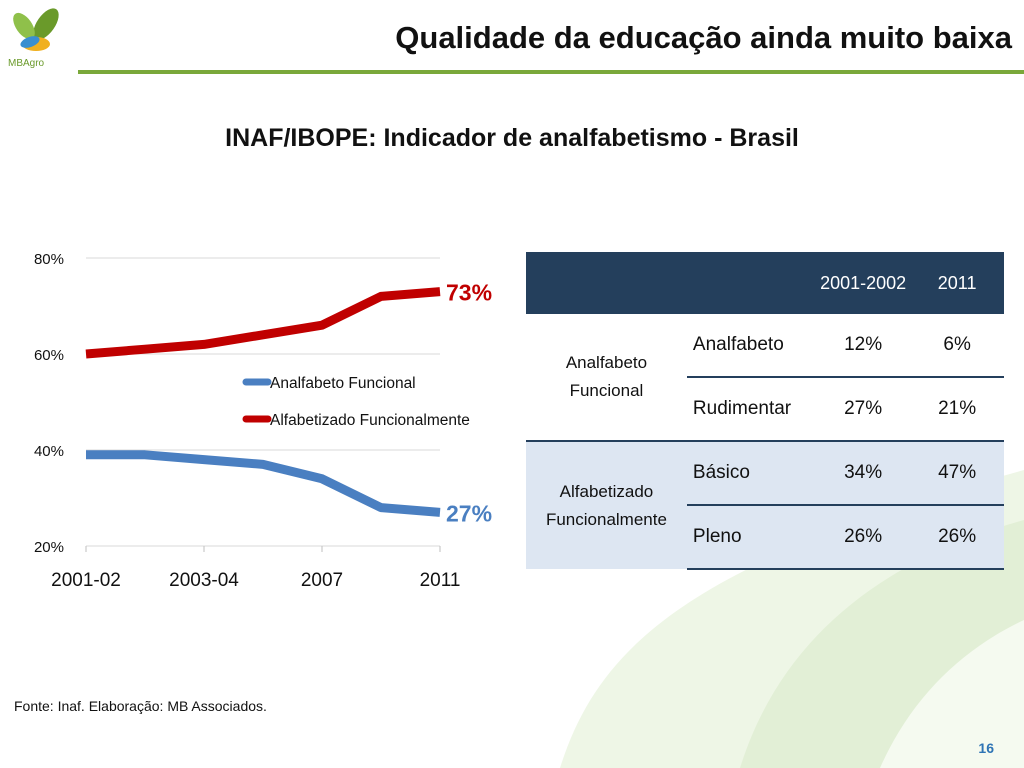  I want to click on series-line-alfabetizado, so click(263, 323).